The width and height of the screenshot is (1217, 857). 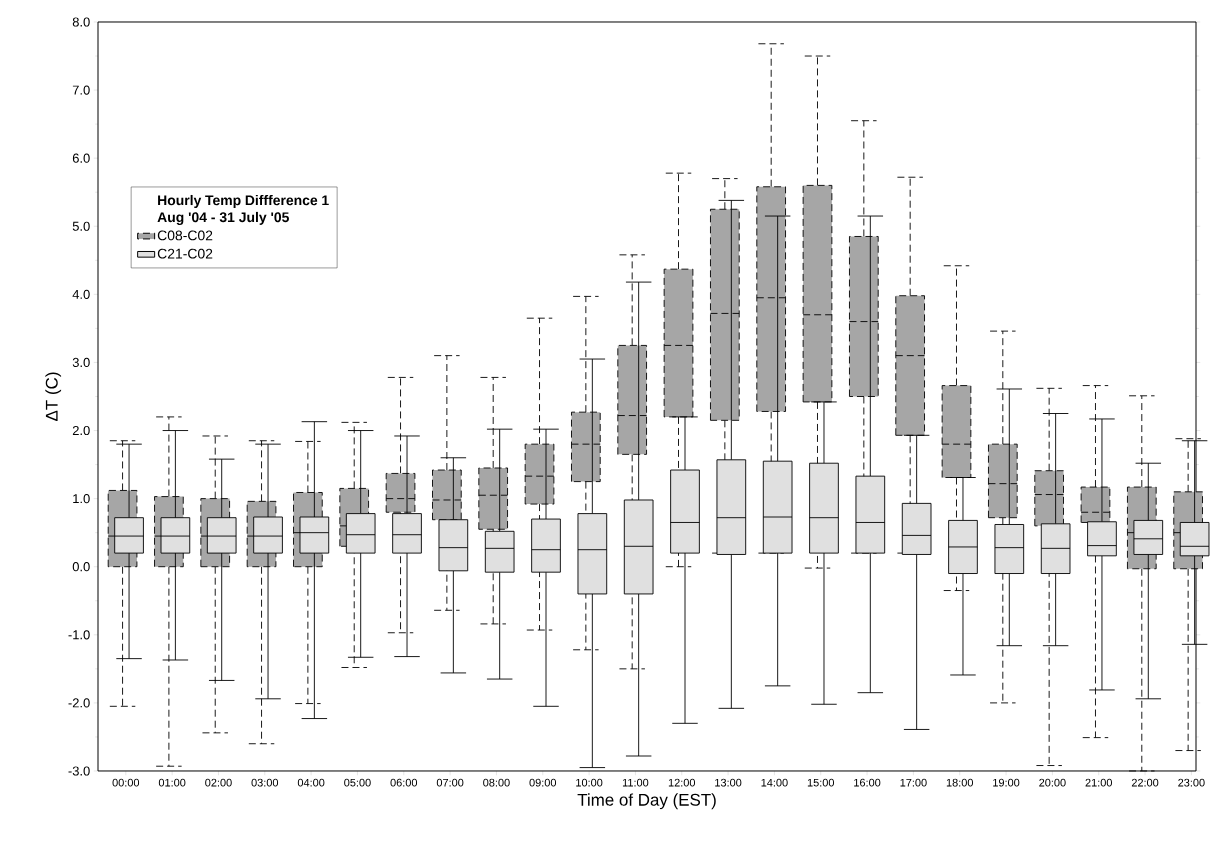 I want to click on x-tick-label: 00:00, so click(x=126, y=782).